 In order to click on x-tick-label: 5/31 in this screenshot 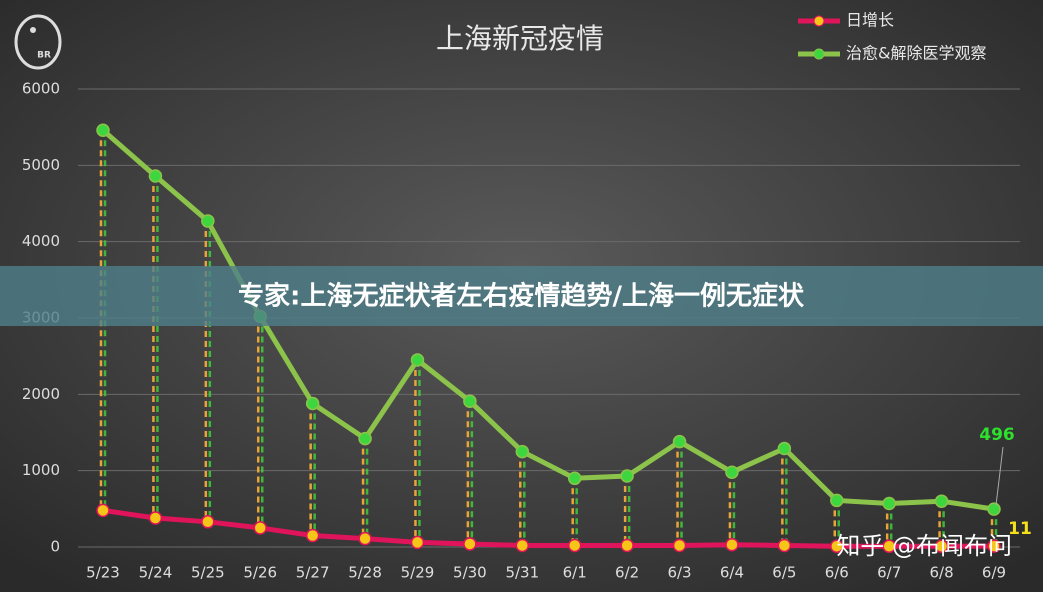, I will do `click(522, 573)`.